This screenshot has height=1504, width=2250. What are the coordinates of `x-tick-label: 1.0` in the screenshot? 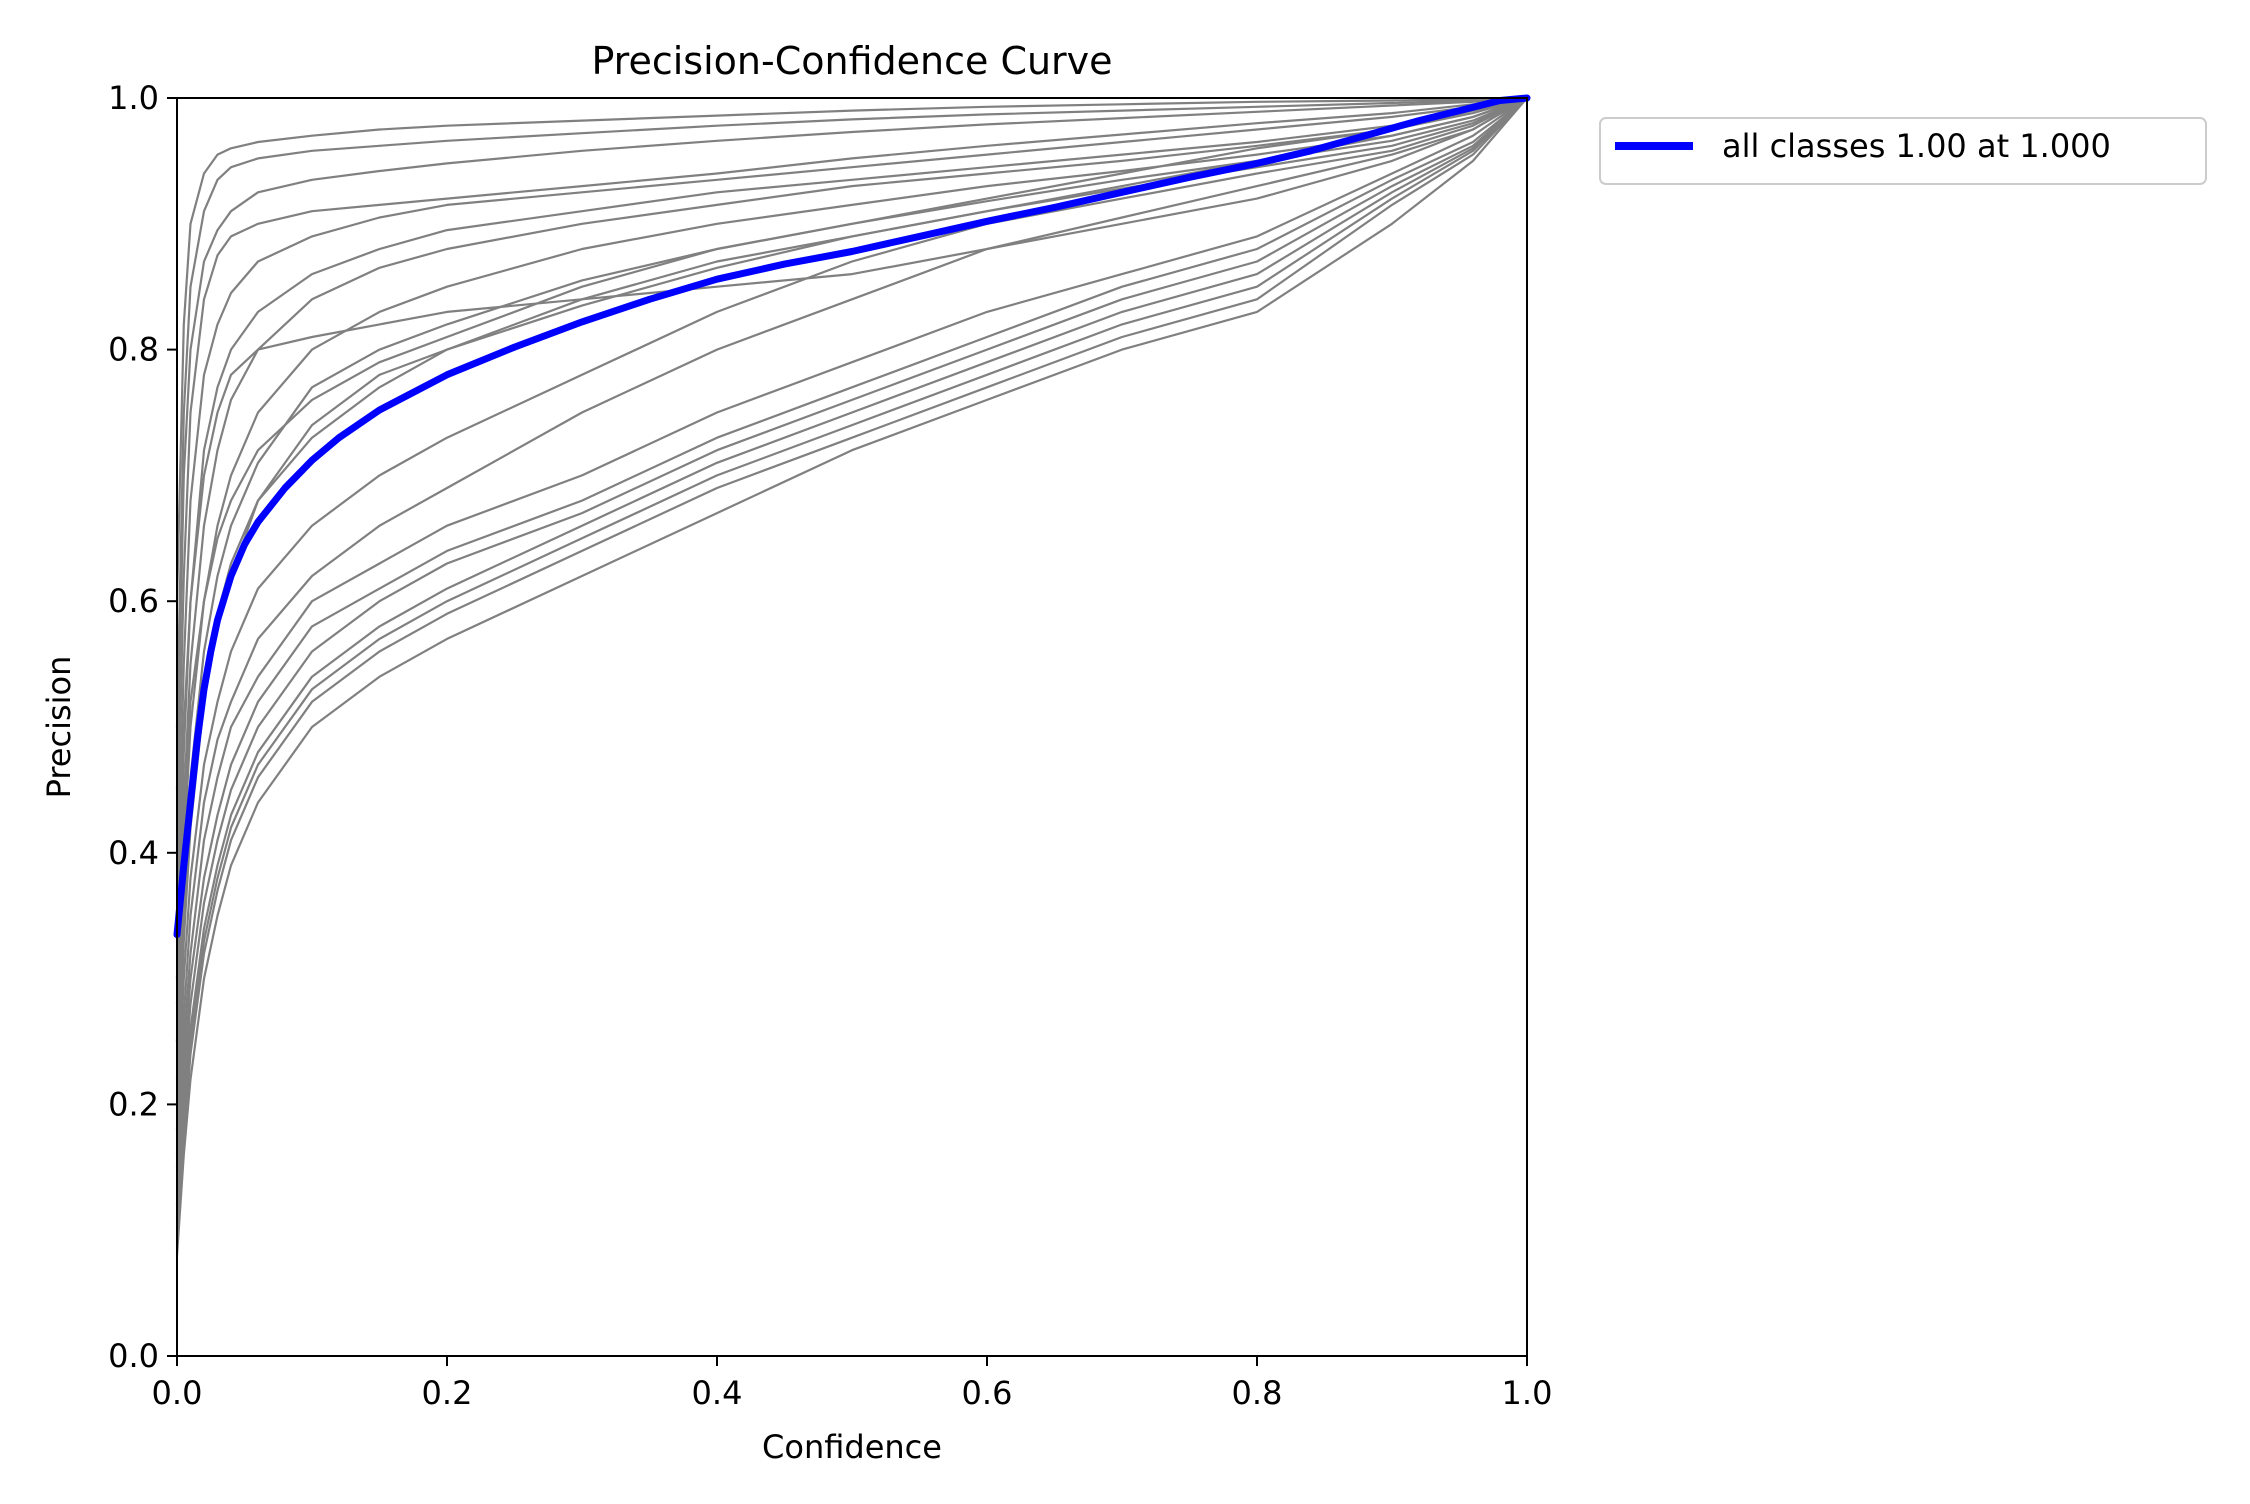 It's located at (1527, 1393).